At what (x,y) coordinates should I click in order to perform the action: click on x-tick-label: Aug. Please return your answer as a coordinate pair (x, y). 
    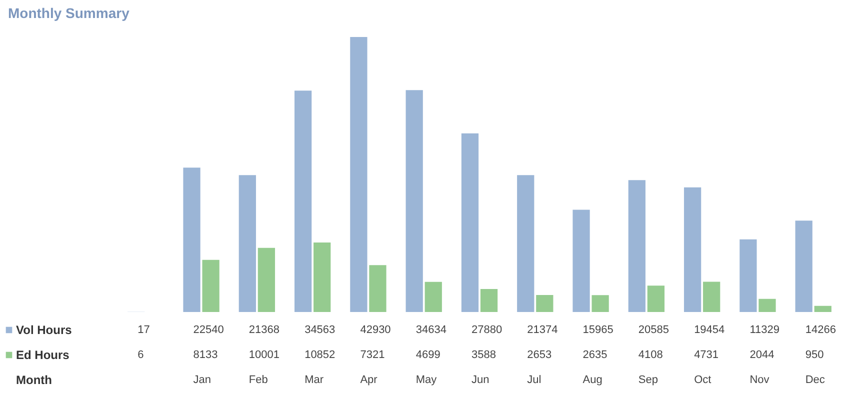
    Looking at the image, I should click on (592, 380).